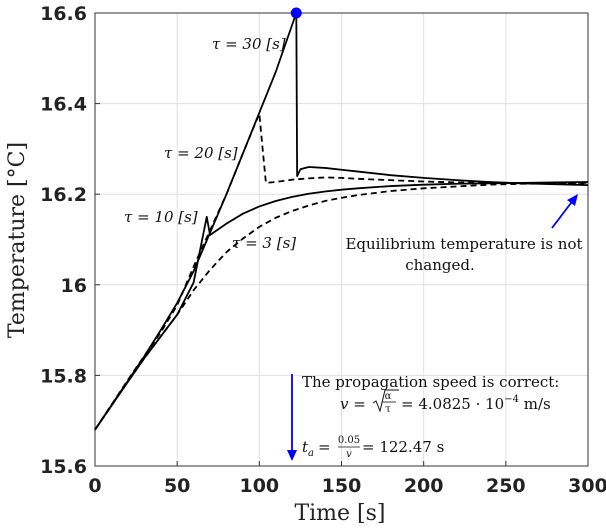 The image size is (606, 529). Describe the element at coordinates (463, 244) in the screenshot. I see `equilibrium-text-line1: Equilibrium temperature is not` at that location.